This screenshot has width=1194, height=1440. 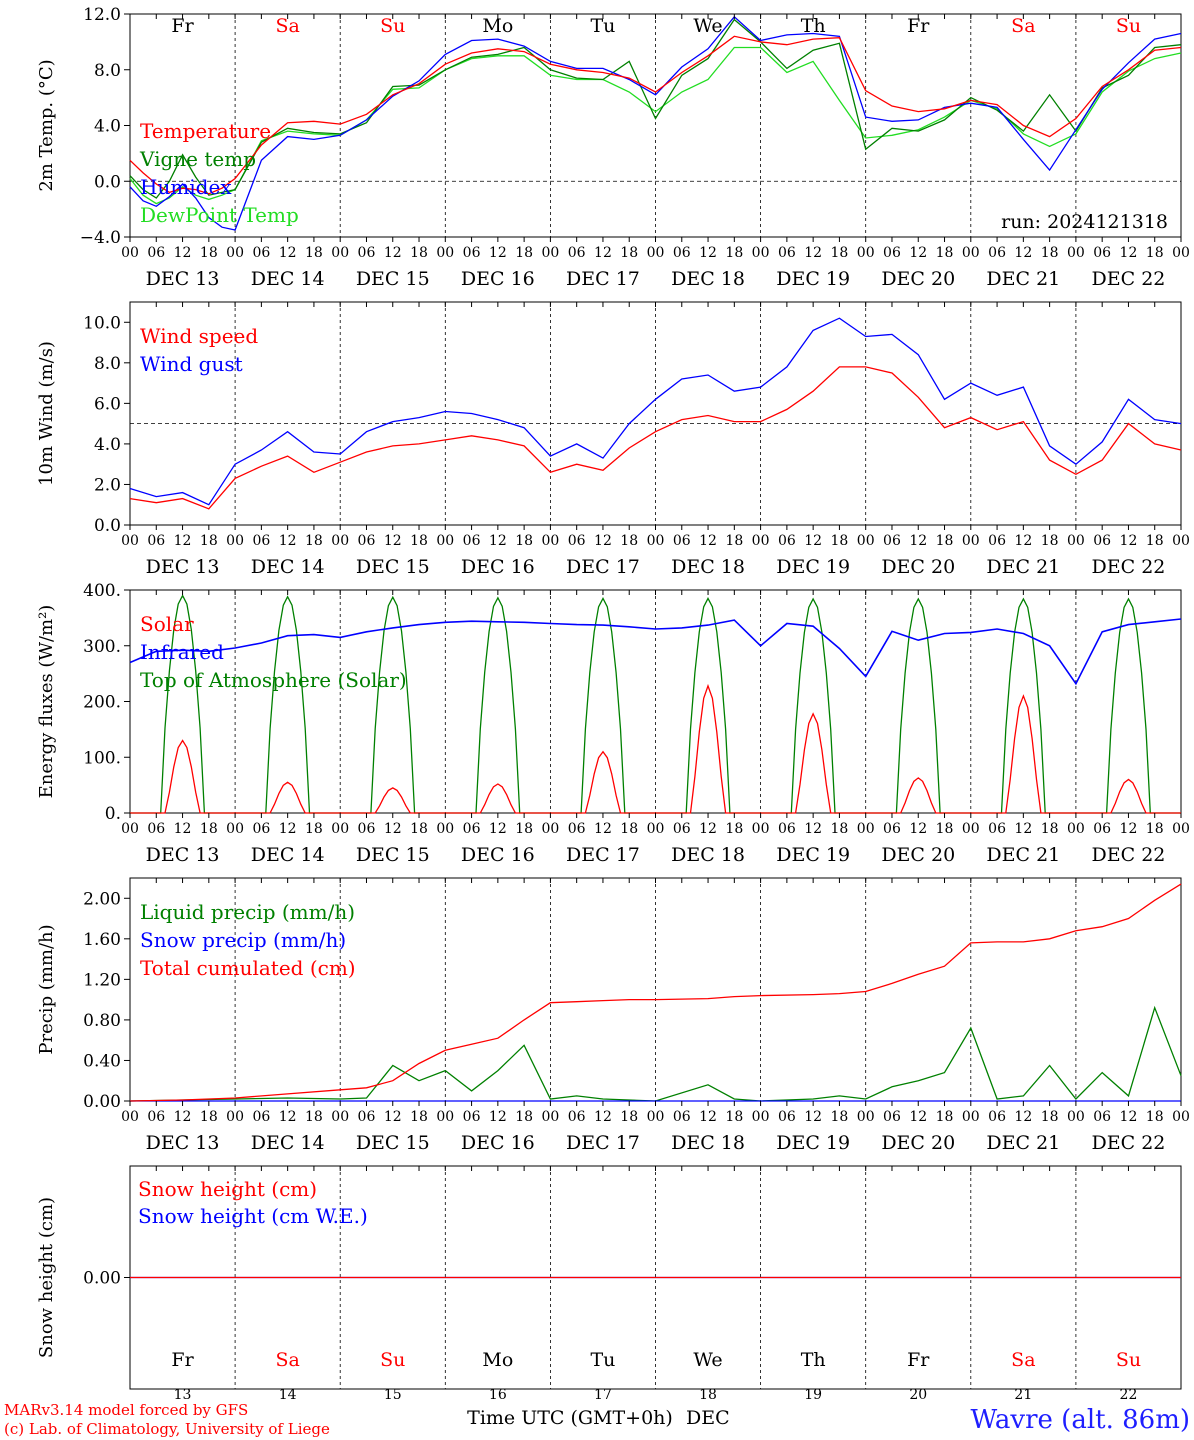 I want to click on legend-entry: Snow height (cm W.E.), so click(x=253, y=1216).